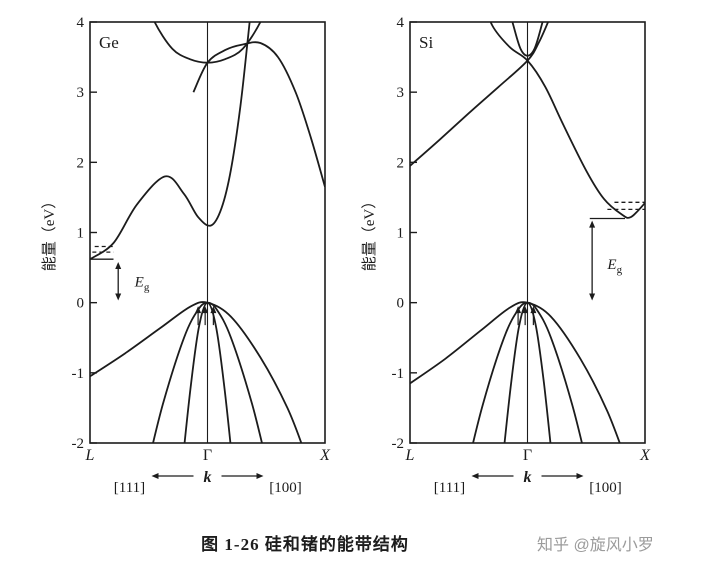  Describe the element at coordinates (170, 141) in the screenshot. I see `series-conduction-L-valley` at that location.